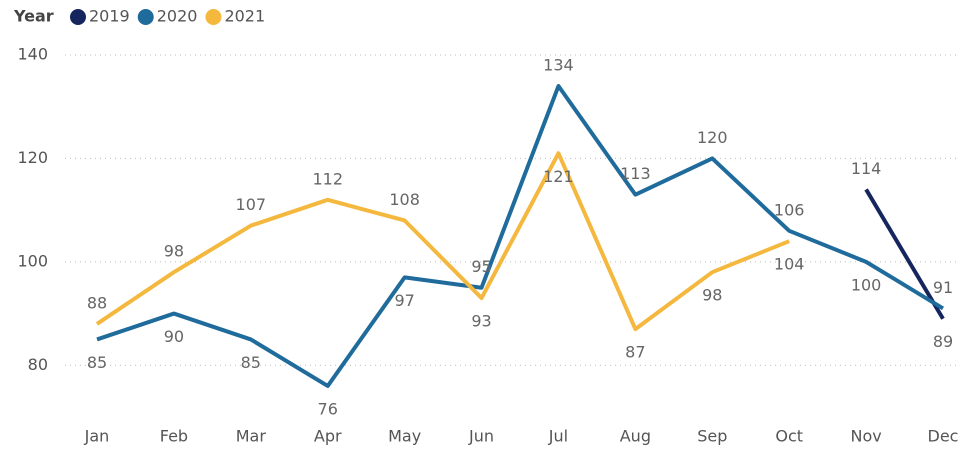  What do you see at coordinates (404, 199) in the screenshot?
I see `data-label: 108` at bounding box center [404, 199].